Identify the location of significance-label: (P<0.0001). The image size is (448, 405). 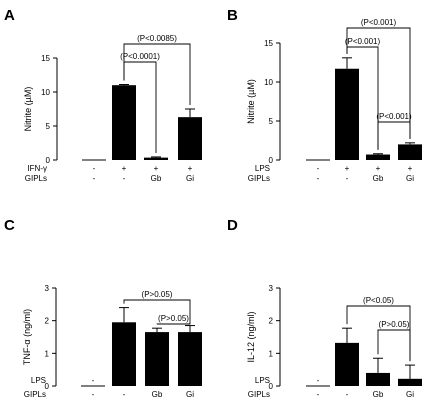
(140, 56).